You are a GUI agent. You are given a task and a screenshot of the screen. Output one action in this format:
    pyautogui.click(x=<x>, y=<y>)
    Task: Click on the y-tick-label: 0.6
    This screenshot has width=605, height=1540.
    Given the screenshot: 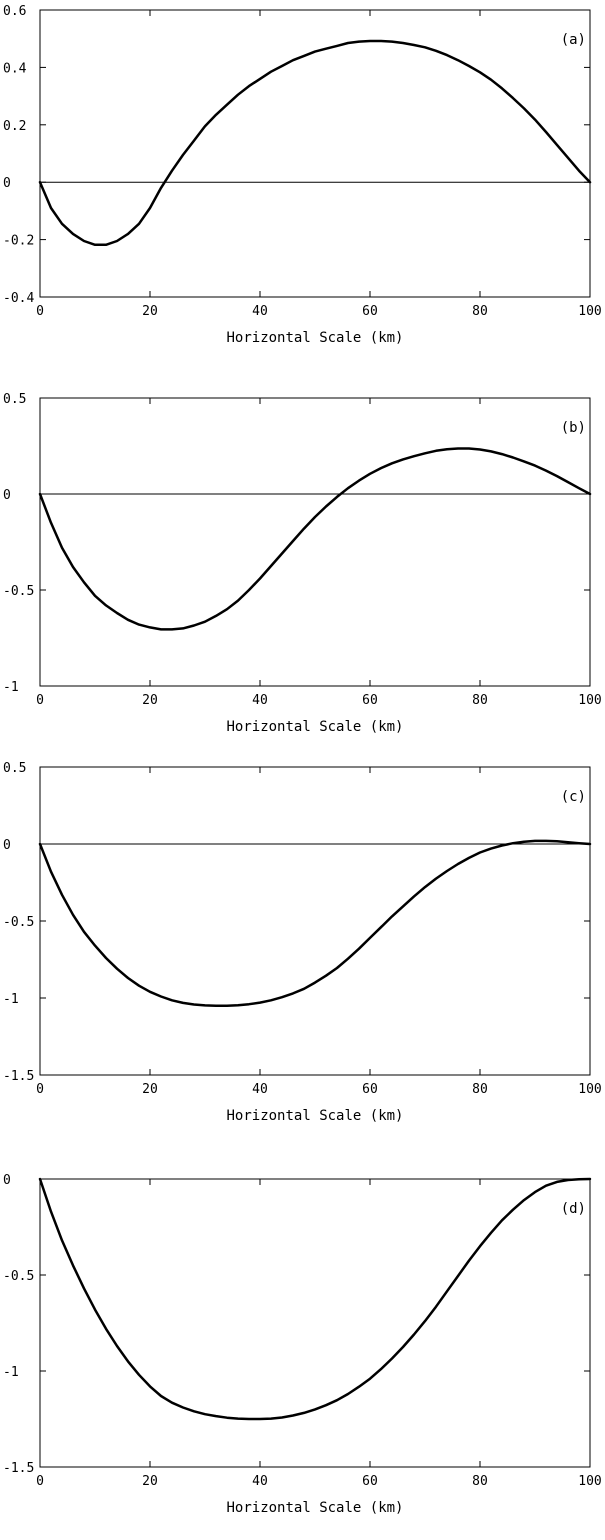 What is the action you would take?
    pyautogui.click(x=14, y=11)
    